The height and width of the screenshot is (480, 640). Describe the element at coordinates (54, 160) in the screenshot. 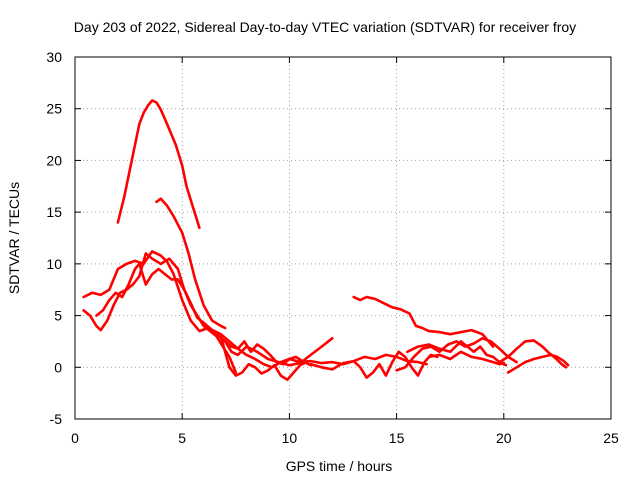

I see `y-tick-label: 20` at that location.